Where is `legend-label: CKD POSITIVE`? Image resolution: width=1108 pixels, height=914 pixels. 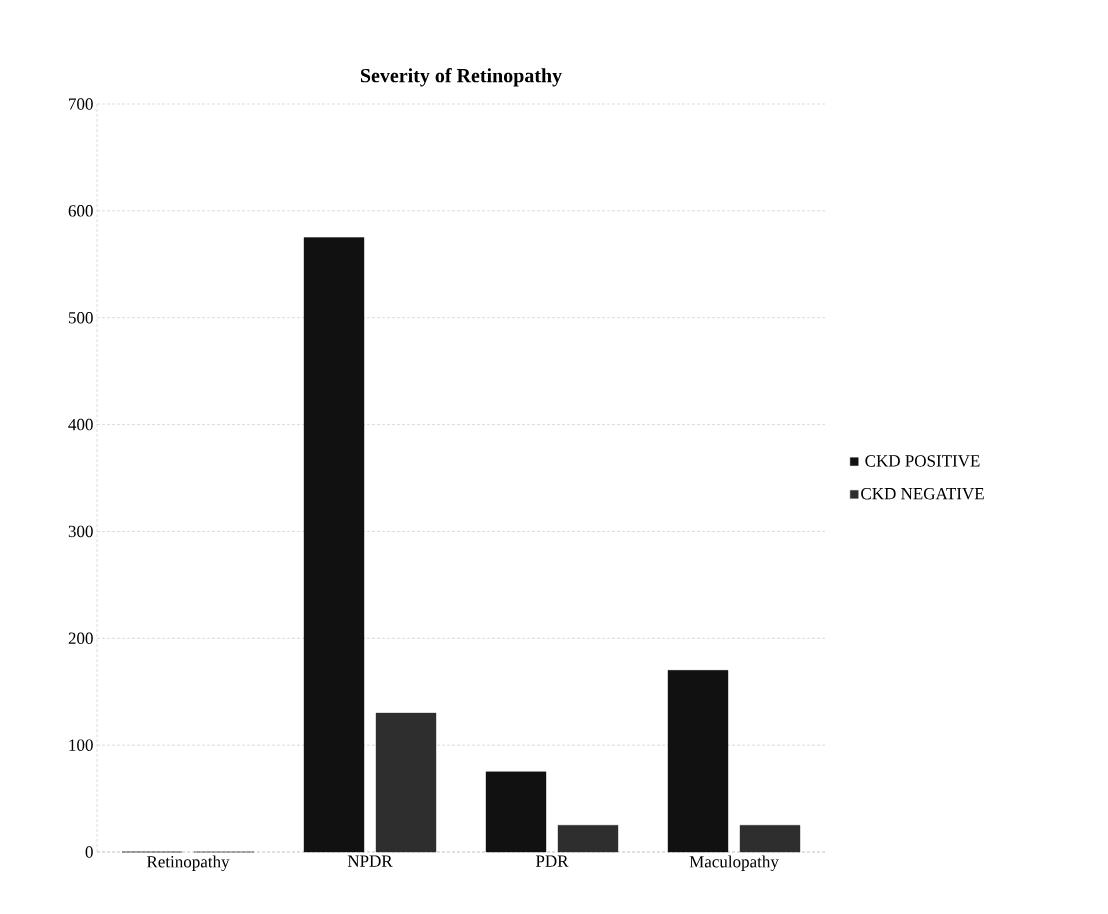
legend-label: CKD POSITIVE is located at coordinates (922, 461).